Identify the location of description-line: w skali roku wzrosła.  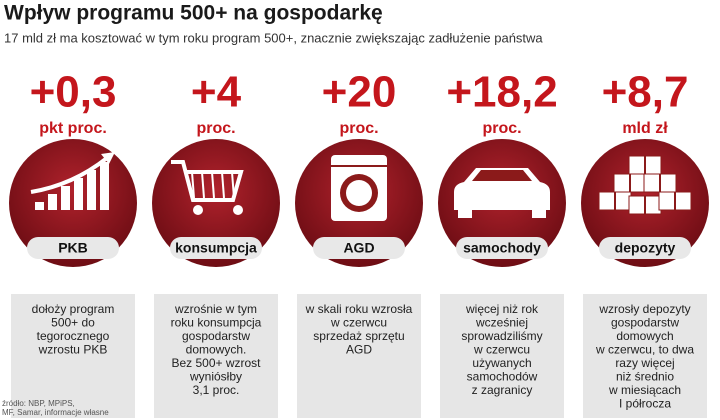
(359, 309).